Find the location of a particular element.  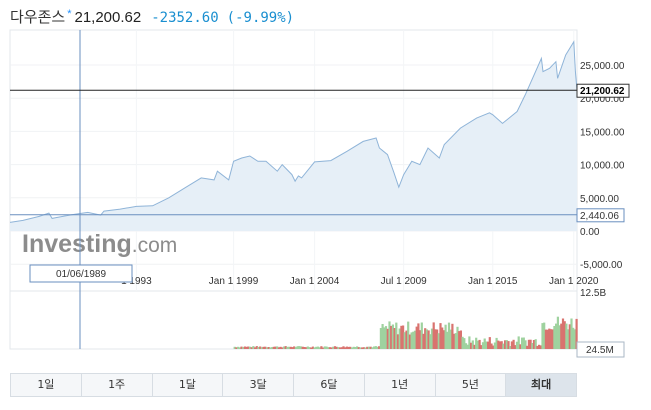

timeframe-button-7: 최대 is located at coordinates (541, 385).